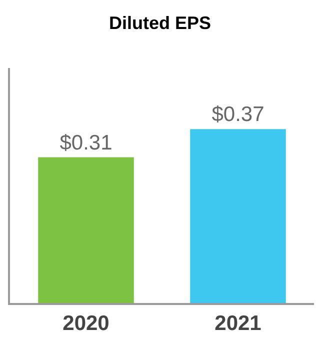  What do you see at coordinates (160, 22) in the screenshot?
I see `chart-title: Diluted EPS` at bounding box center [160, 22].